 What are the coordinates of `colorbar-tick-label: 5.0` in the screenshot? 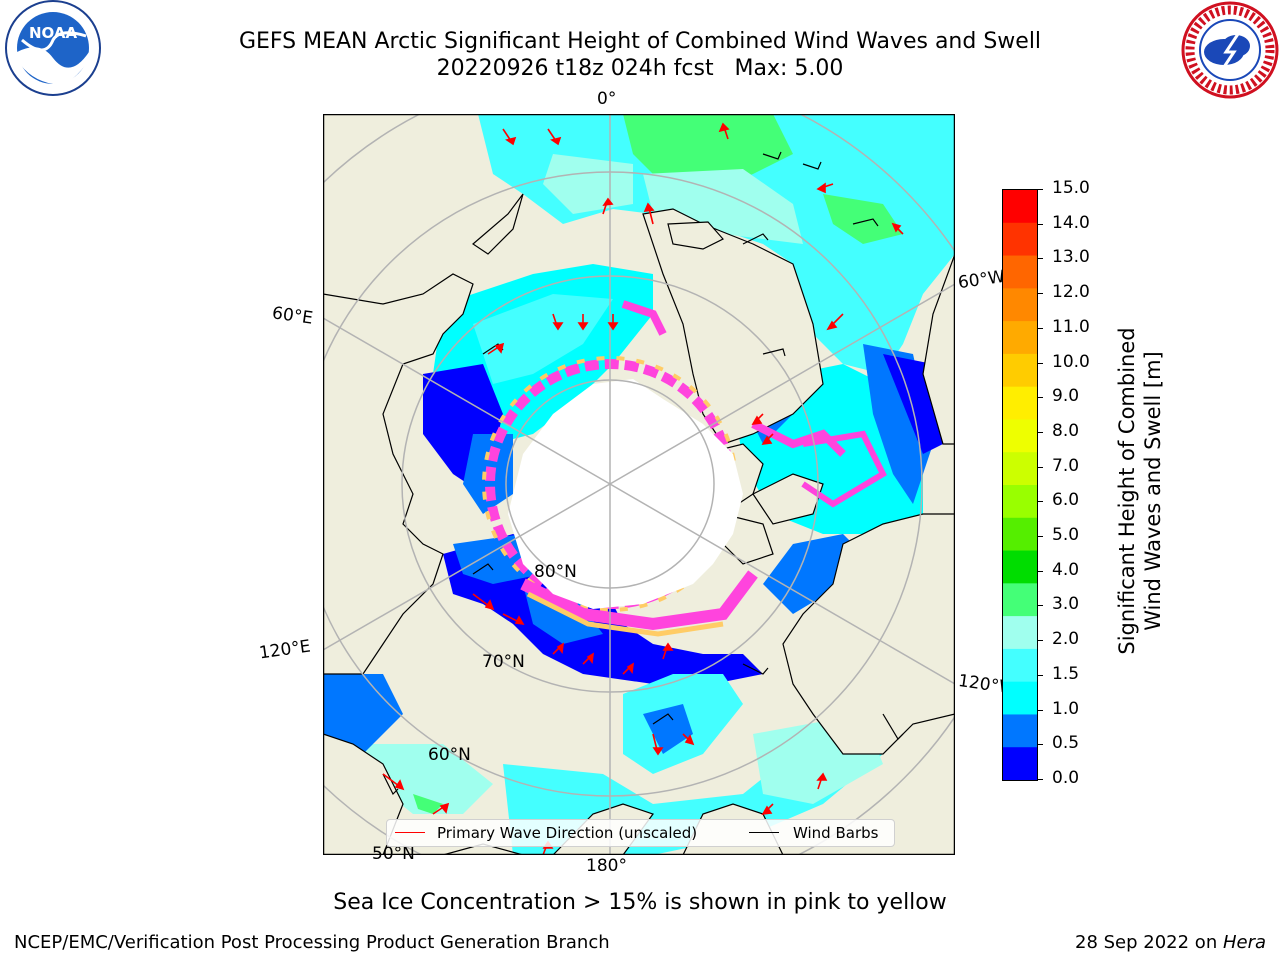 It's located at (1066, 535).